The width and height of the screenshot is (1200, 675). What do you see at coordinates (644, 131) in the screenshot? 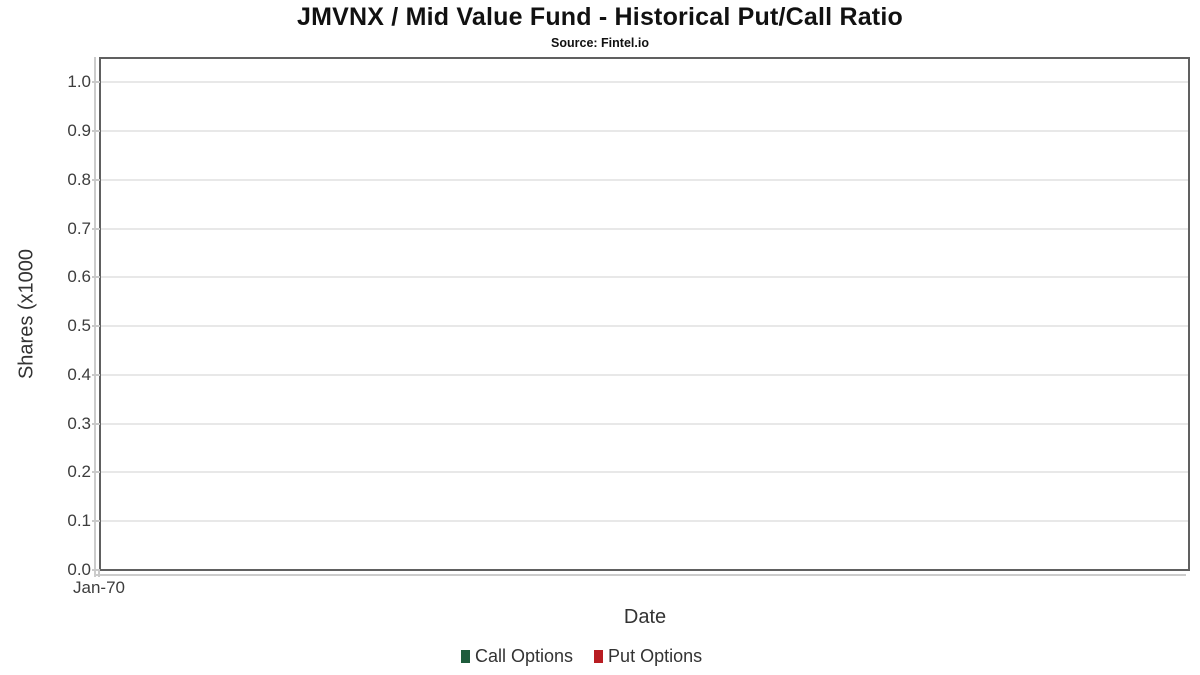
I see `gridline-y-0.9` at bounding box center [644, 131].